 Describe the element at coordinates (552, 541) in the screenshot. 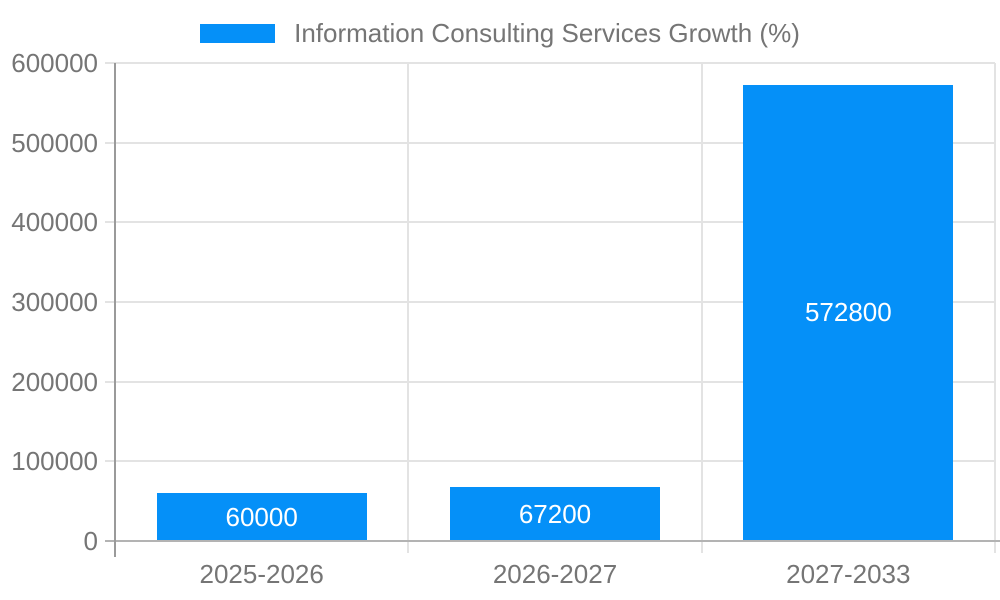

I see `x-axis-baseline` at that location.